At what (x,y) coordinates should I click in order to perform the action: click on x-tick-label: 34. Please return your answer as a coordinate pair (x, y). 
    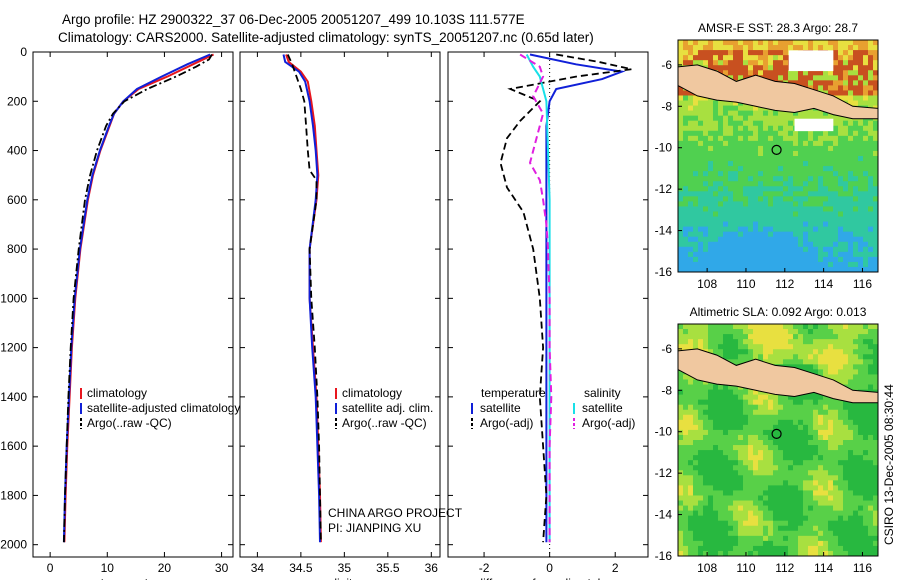
    Looking at the image, I should click on (258, 568).